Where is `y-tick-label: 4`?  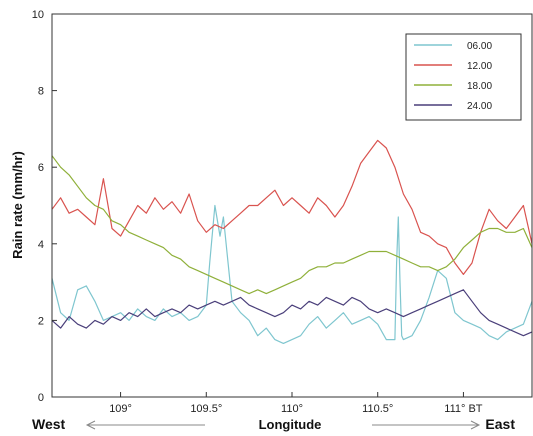 y-tick-label: 4 is located at coordinates (41, 245).